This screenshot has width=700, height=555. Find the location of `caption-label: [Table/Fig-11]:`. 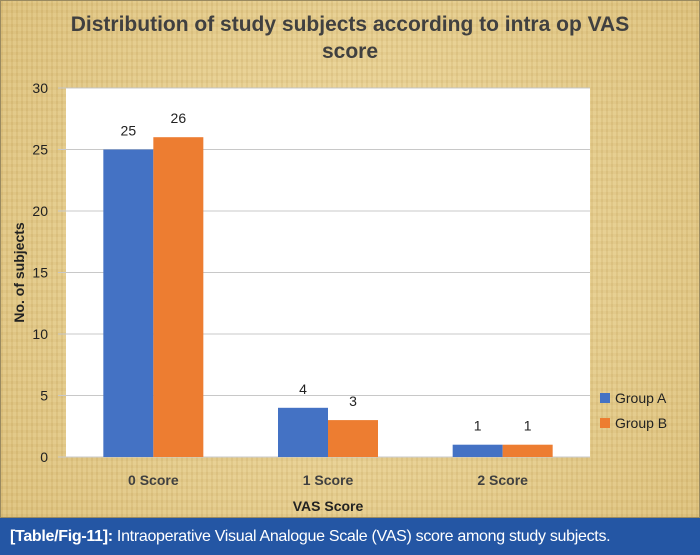

caption-label: [Table/Fig-11]: is located at coordinates (61, 536).